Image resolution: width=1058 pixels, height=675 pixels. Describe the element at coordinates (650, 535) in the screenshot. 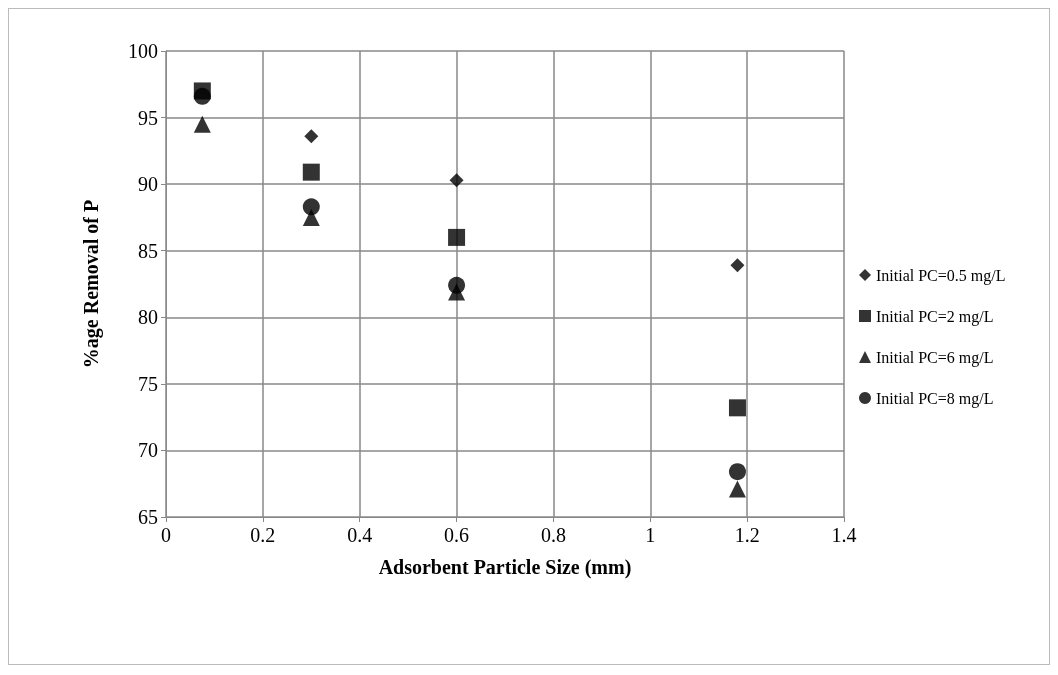

I see `x-tick-label: 1` at that location.